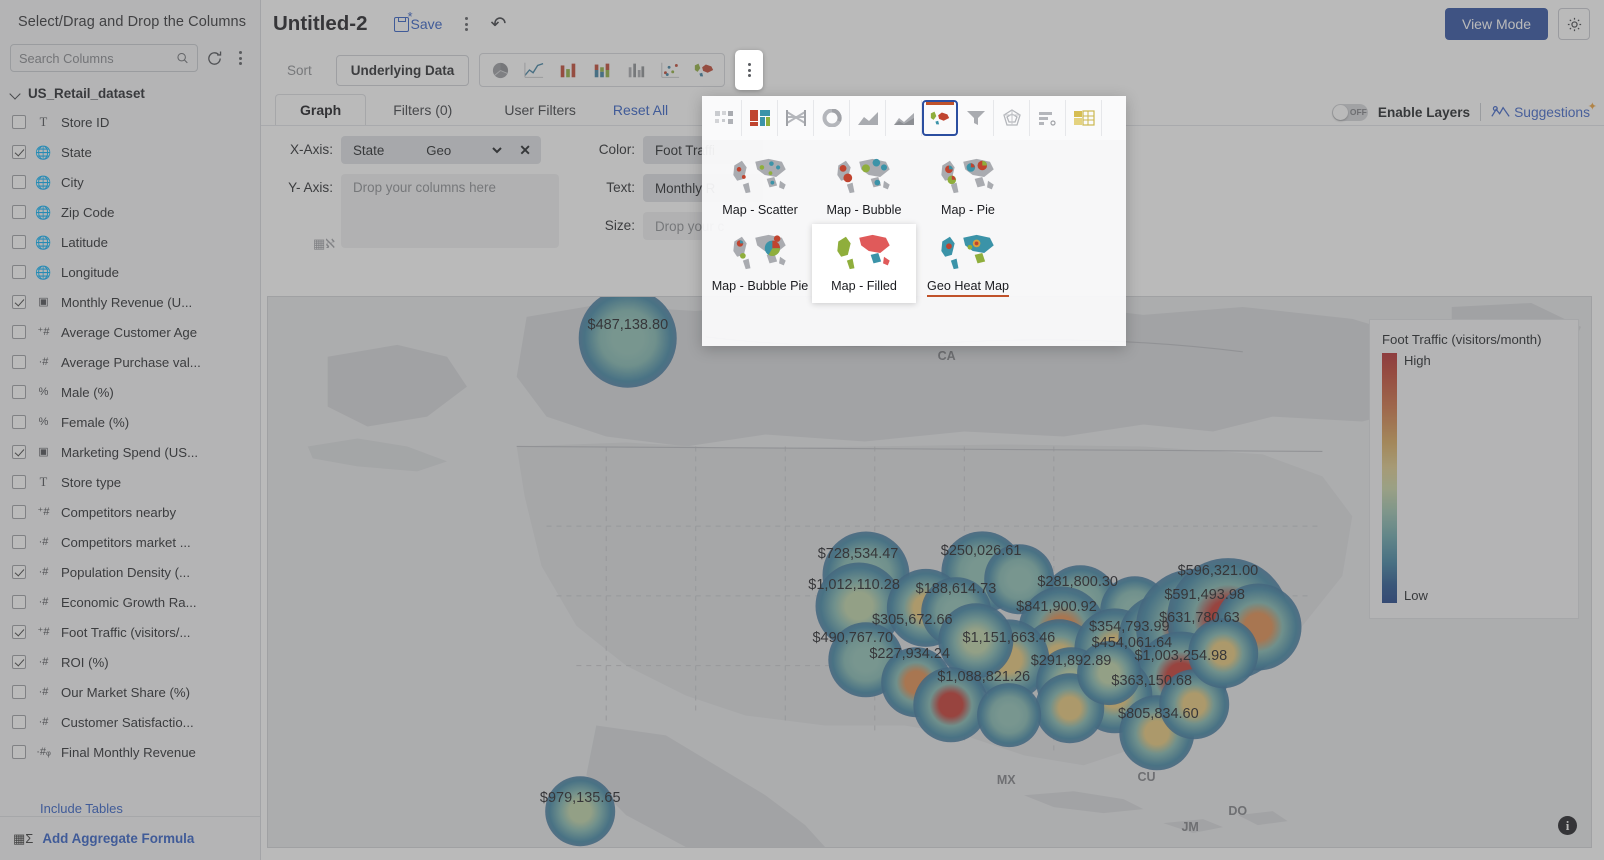 This screenshot has height=860, width=1604. Describe the element at coordinates (1084, 118) in the screenshot. I see `table-chart-icon` at that location.